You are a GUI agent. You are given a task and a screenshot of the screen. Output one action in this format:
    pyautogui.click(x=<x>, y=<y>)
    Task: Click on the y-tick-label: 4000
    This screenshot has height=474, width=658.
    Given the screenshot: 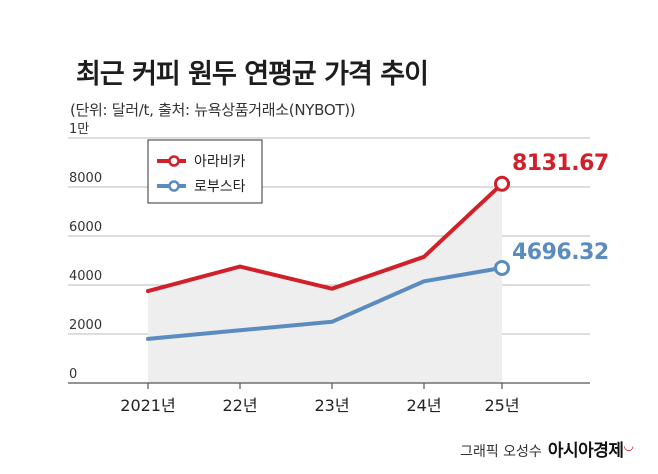 What is the action you would take?
    pyautogui.click(x=85, y=276)
    